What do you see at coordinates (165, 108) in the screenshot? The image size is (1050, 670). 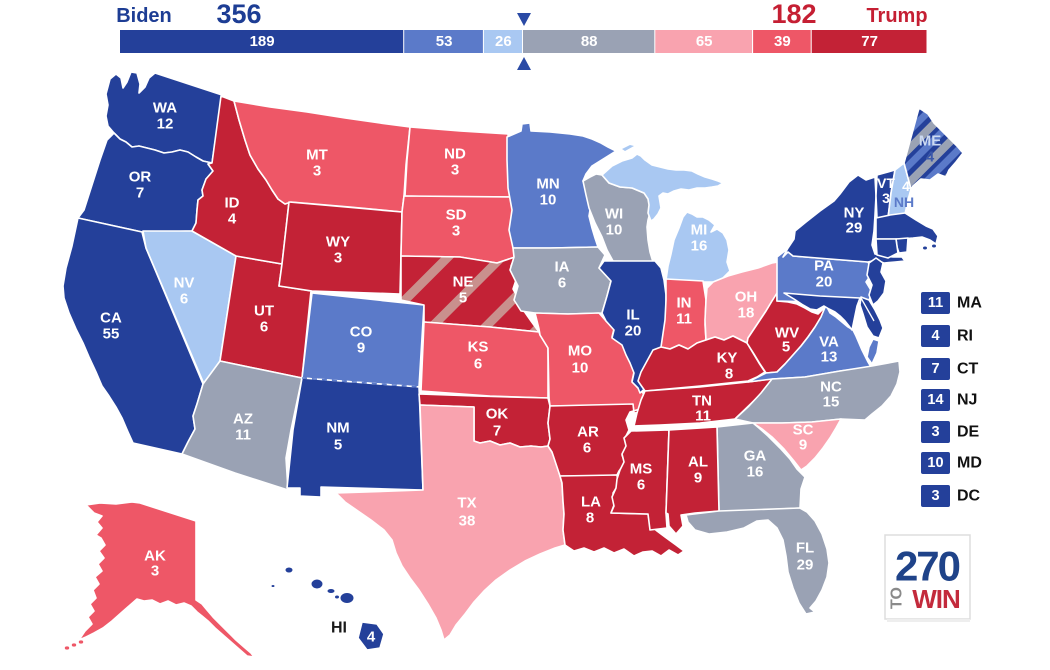 I see `svg-text: WA` at bounding box center [165, 108].